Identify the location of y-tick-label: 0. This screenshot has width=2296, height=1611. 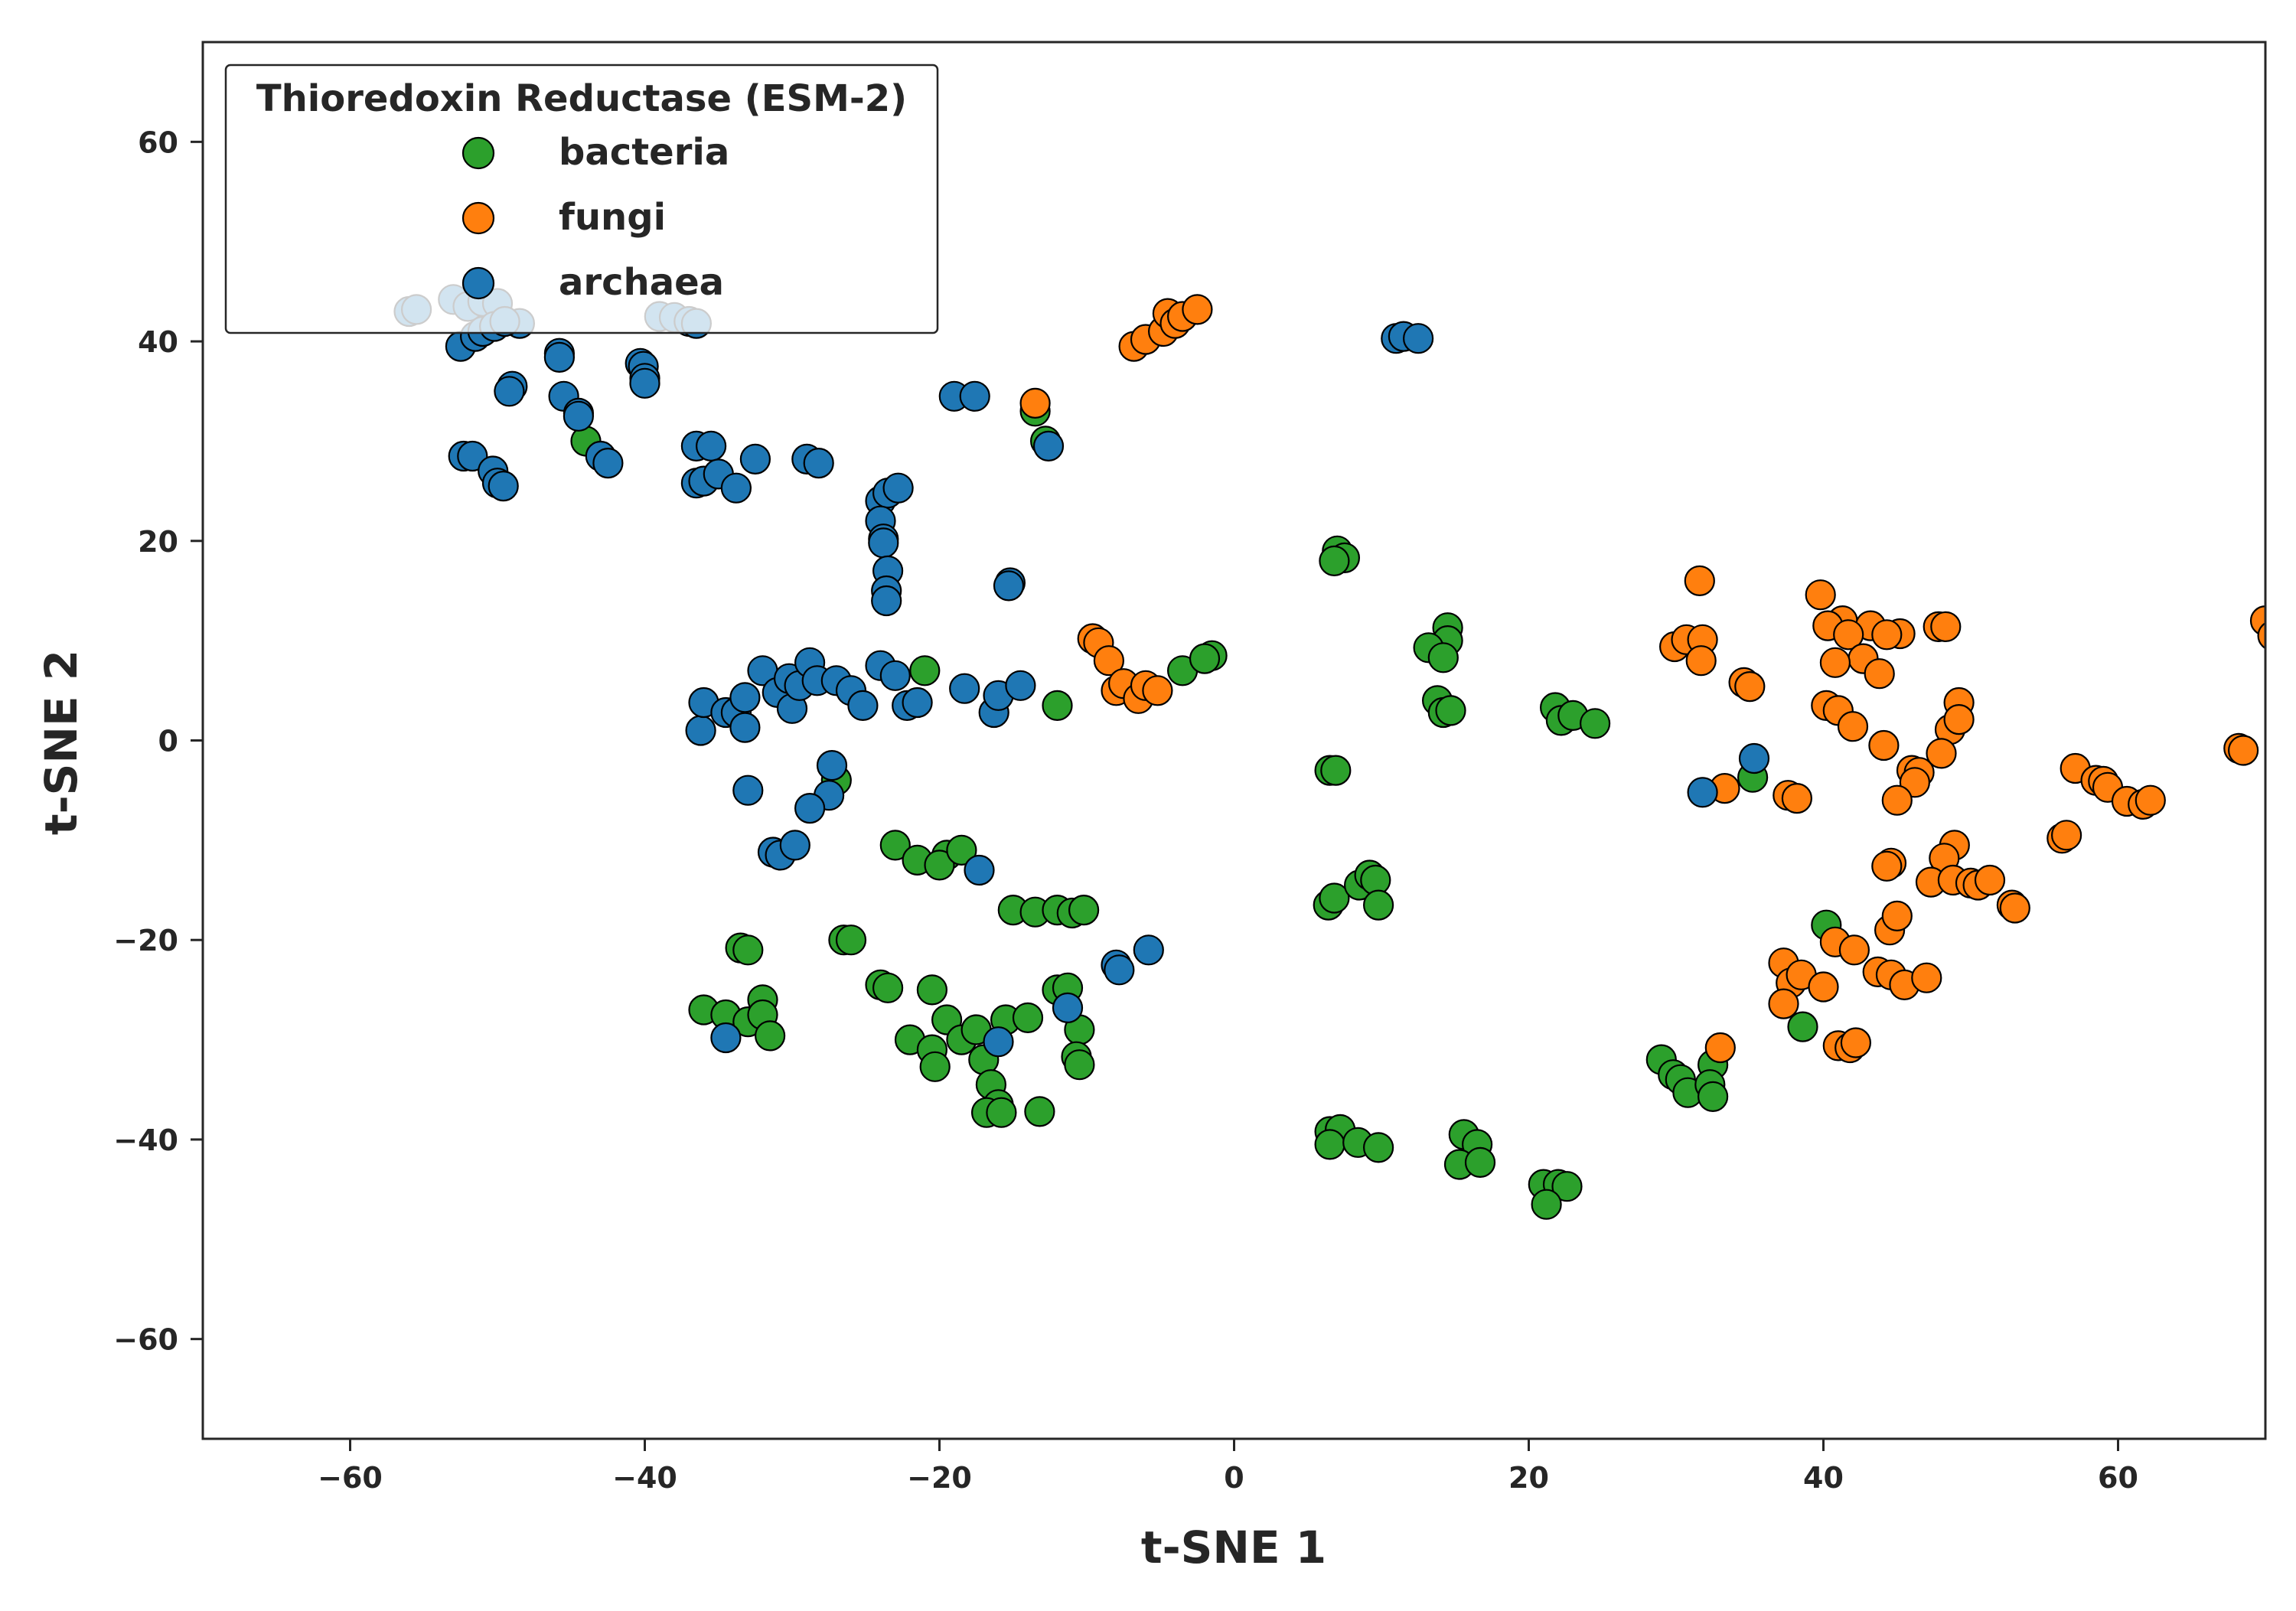
(168, 741).